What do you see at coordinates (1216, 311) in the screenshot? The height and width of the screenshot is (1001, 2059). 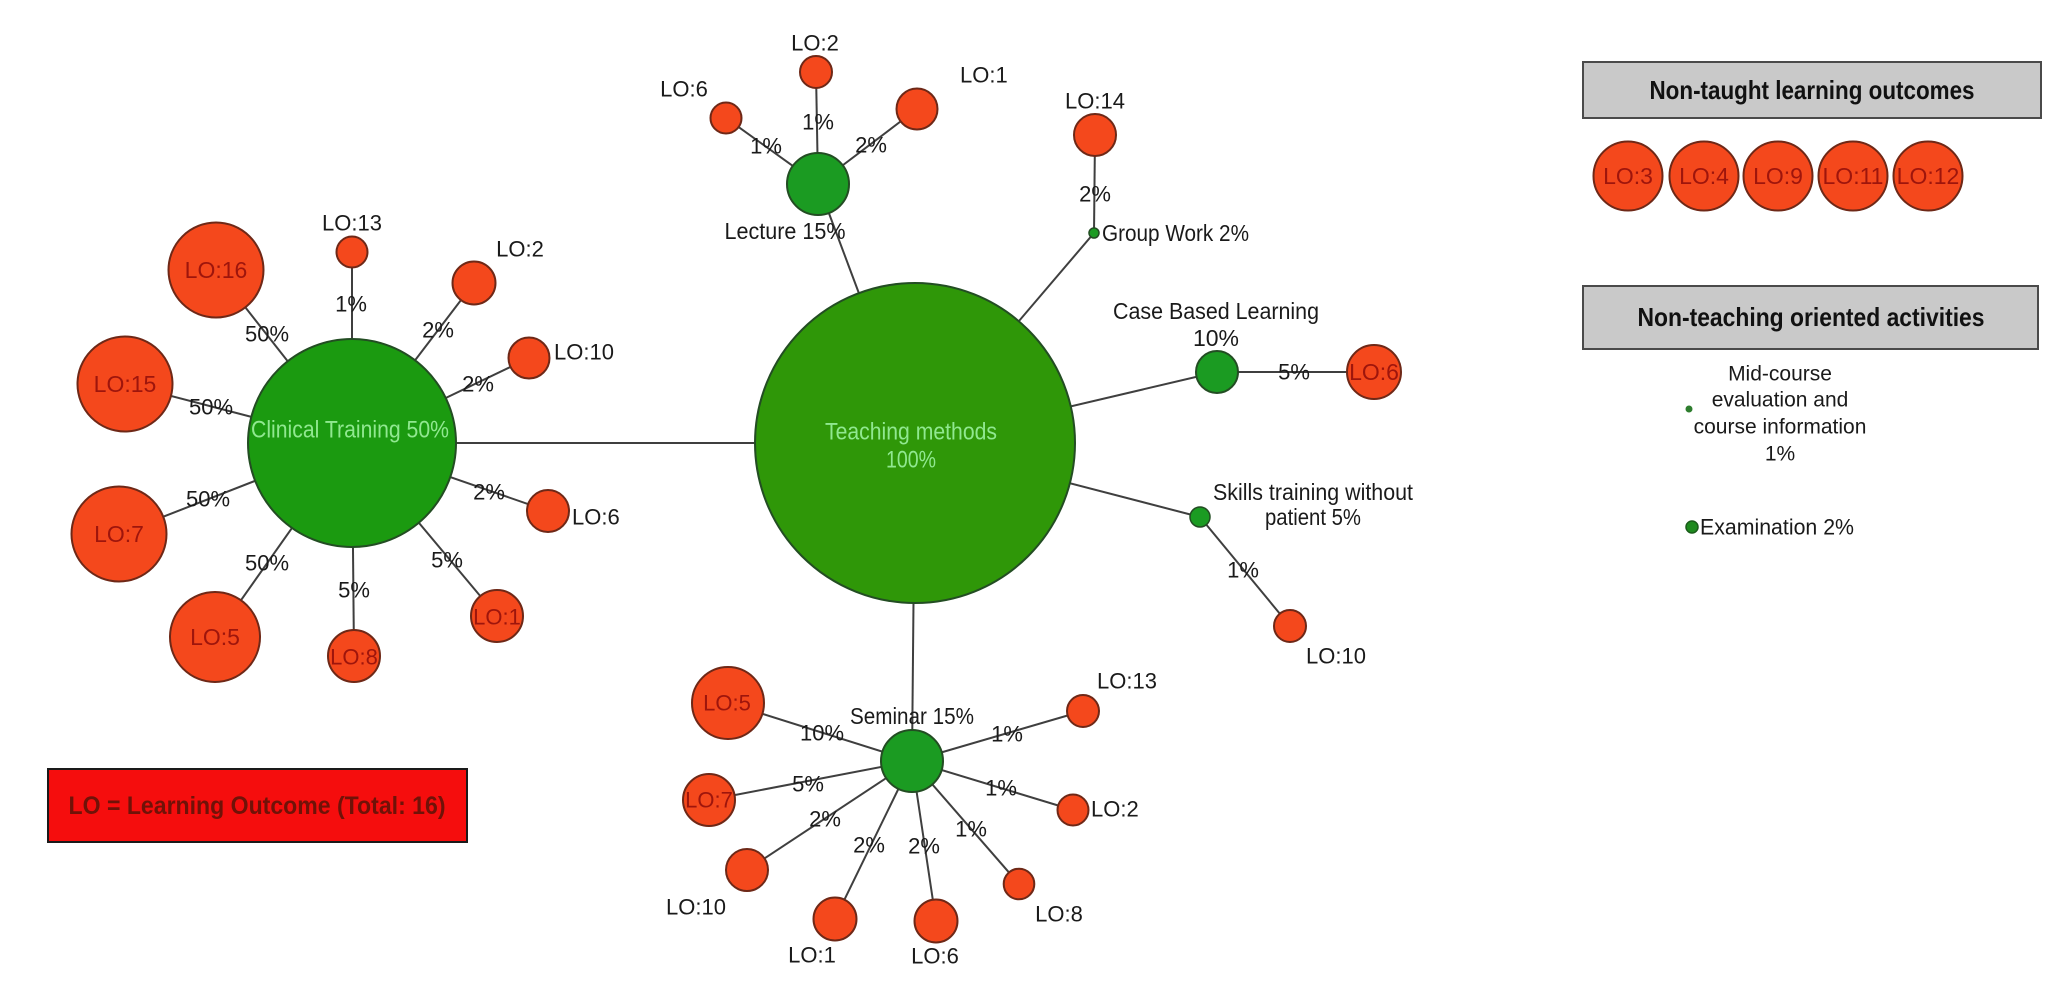 I see `svg-text: Case Based Learning` at bounding box center [1216, 311].